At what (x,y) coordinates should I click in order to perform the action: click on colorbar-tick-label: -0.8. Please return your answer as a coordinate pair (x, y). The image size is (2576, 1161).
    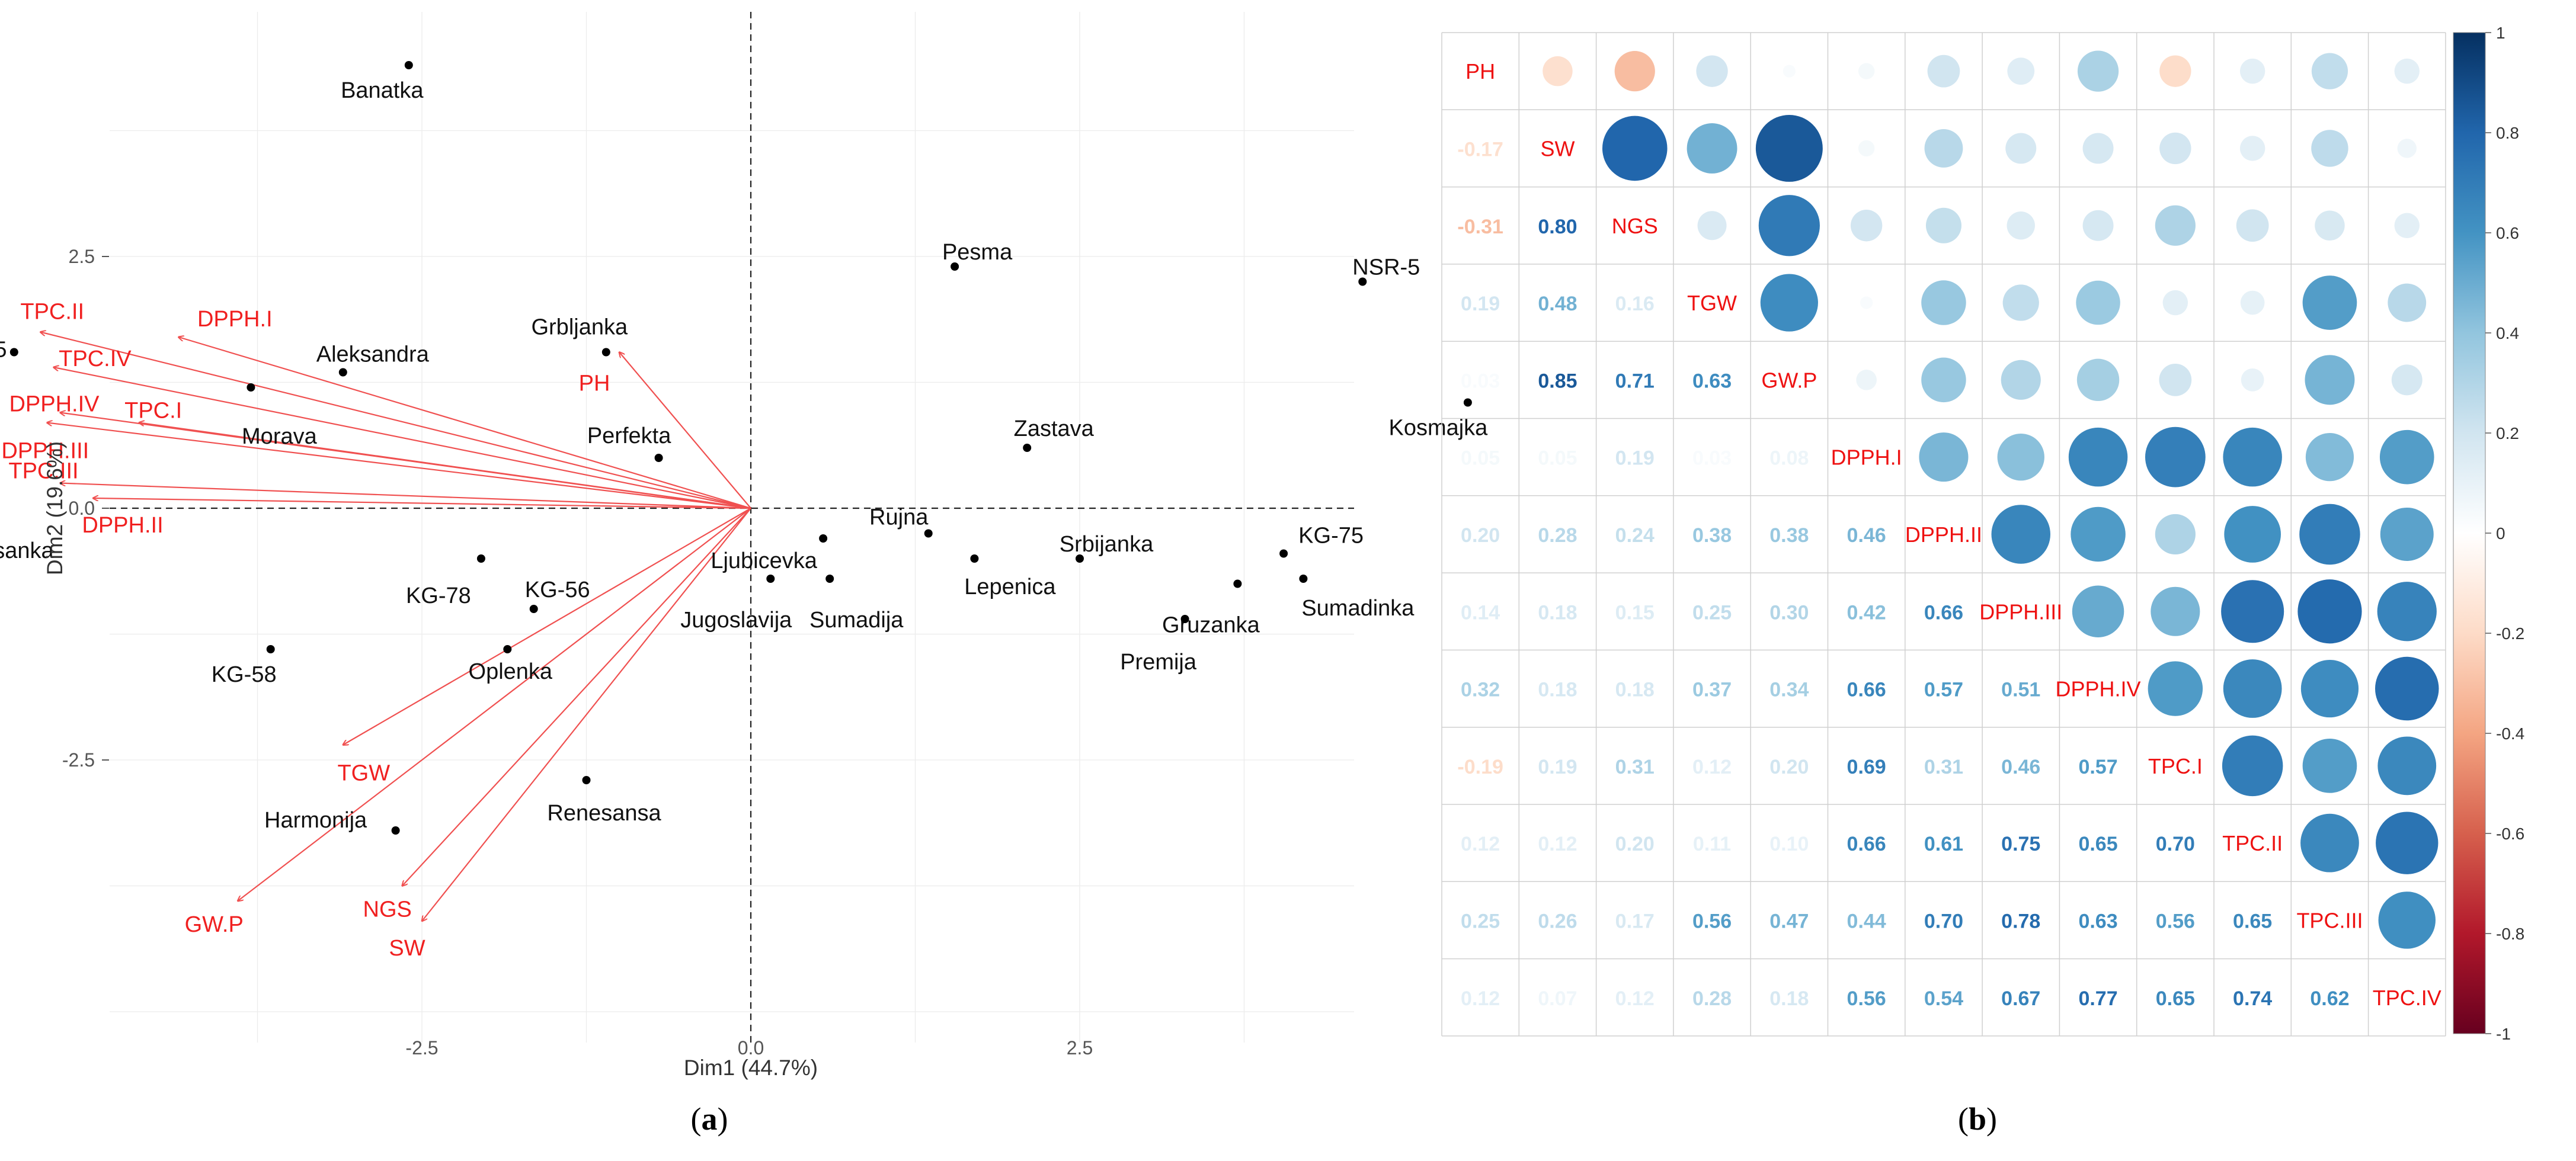
    Looking at the image, I should click on (2510, 934).